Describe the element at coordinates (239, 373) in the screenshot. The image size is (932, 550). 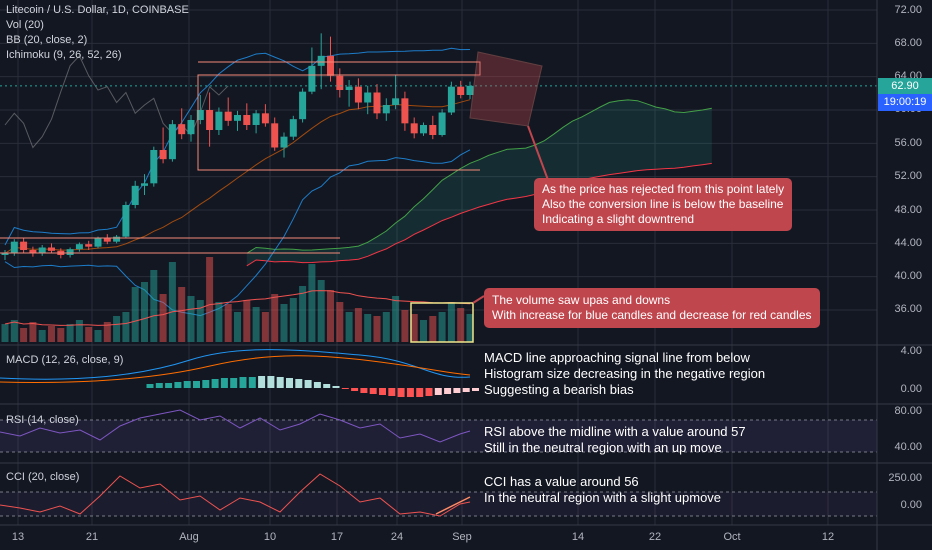
I see `macd-pane` at that location.